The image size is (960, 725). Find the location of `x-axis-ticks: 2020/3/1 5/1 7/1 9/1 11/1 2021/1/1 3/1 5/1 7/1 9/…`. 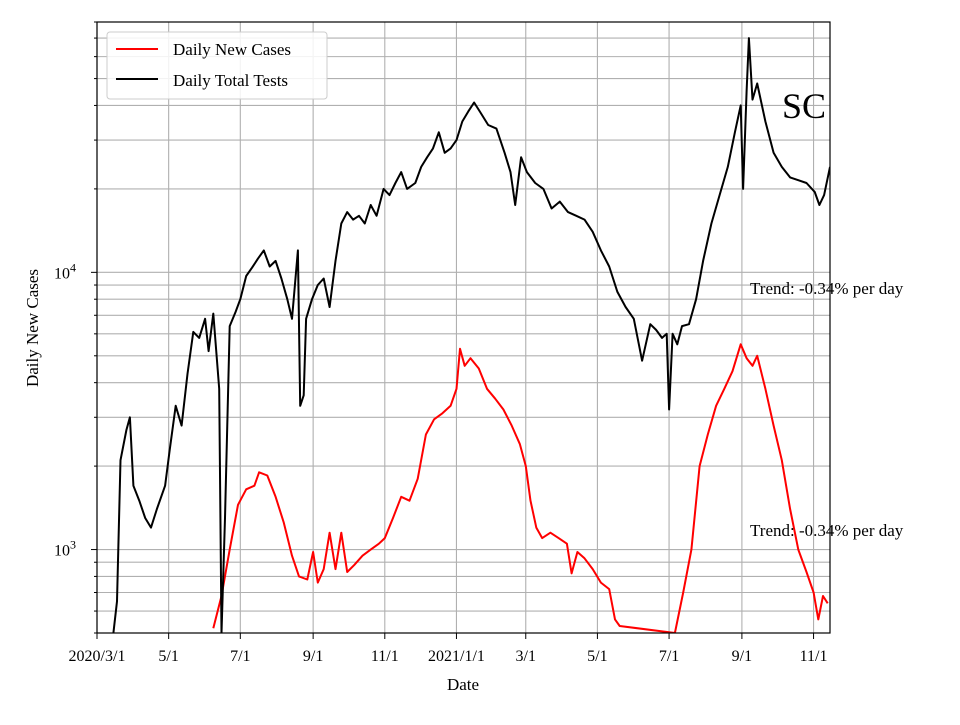

x-axis-ticks: 2020/3/1 5/1 7/1 9/1 11/1 2021/1/1 3/1 5/1 7/1 9/… is located at coordinates (448, 649).